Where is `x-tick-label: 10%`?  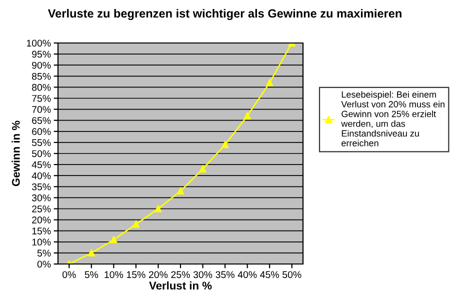
x-tick-label: 10% is located at coordinates (114, 274).